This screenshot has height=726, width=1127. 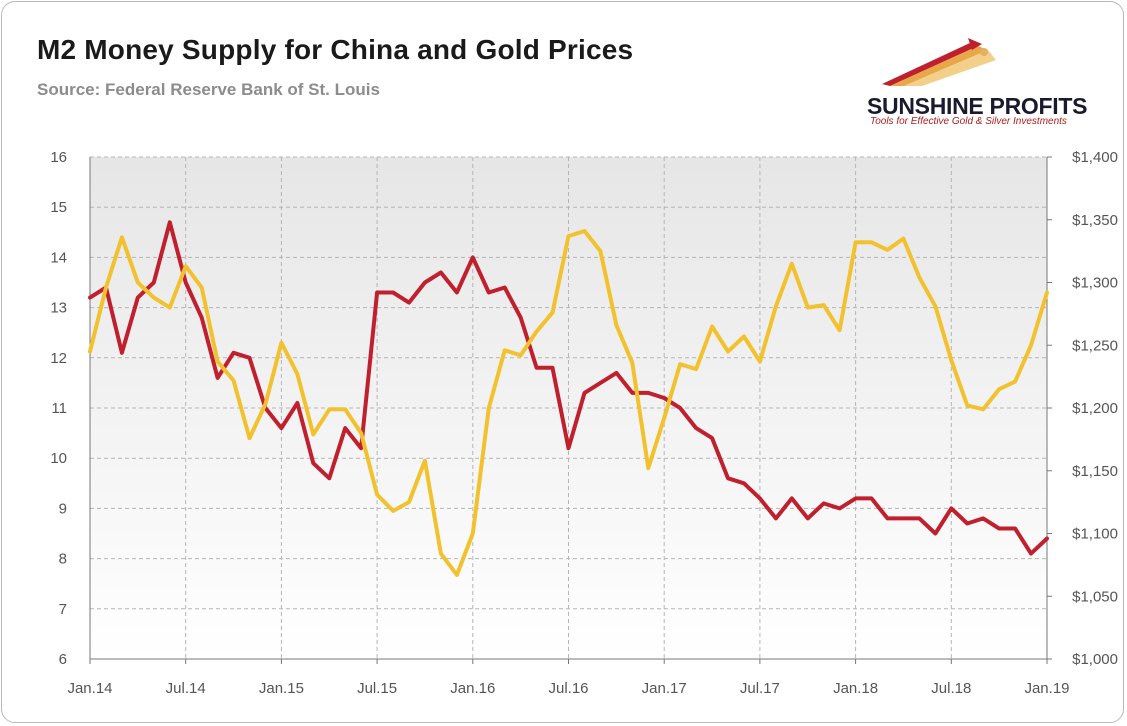 What do you see at coordinates (664, 688) in the screenshot?
I see `x-tick-label: Jan.17` at bounding box center [664, 688].